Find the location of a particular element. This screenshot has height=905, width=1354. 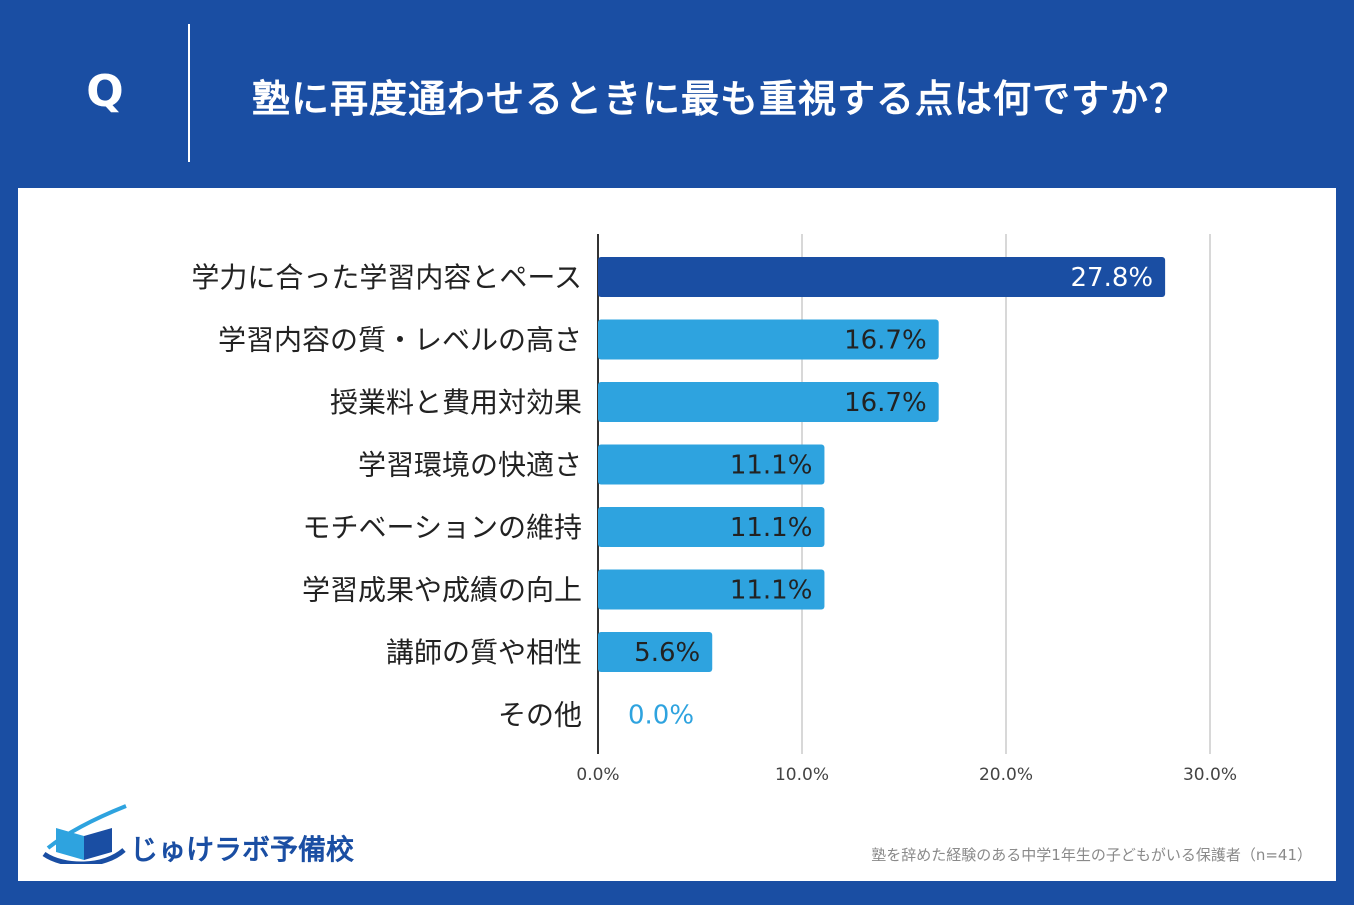

x-tick-label: 30.0% is located at coordinates (1210, 775).